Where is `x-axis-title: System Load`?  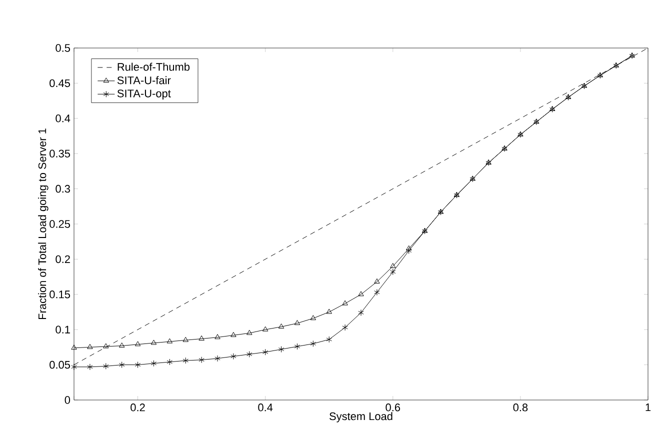 x-axis-title: System Load is located at coordinates (361, 417).